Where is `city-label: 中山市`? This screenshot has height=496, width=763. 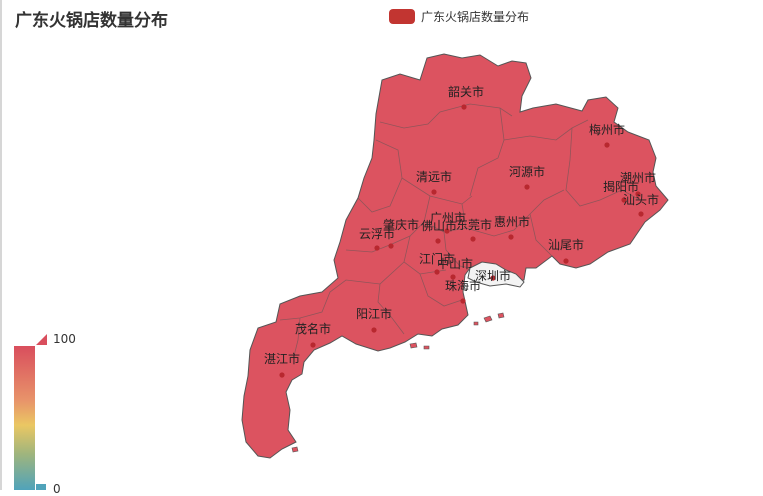
city-label: 中山市 is located at coordinates (455, 263).